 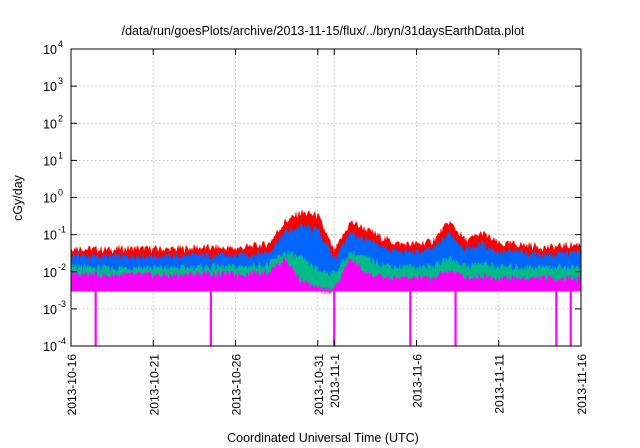 I want to click on x-tick-label: 2013-10-26, so click(x=237, y=385).